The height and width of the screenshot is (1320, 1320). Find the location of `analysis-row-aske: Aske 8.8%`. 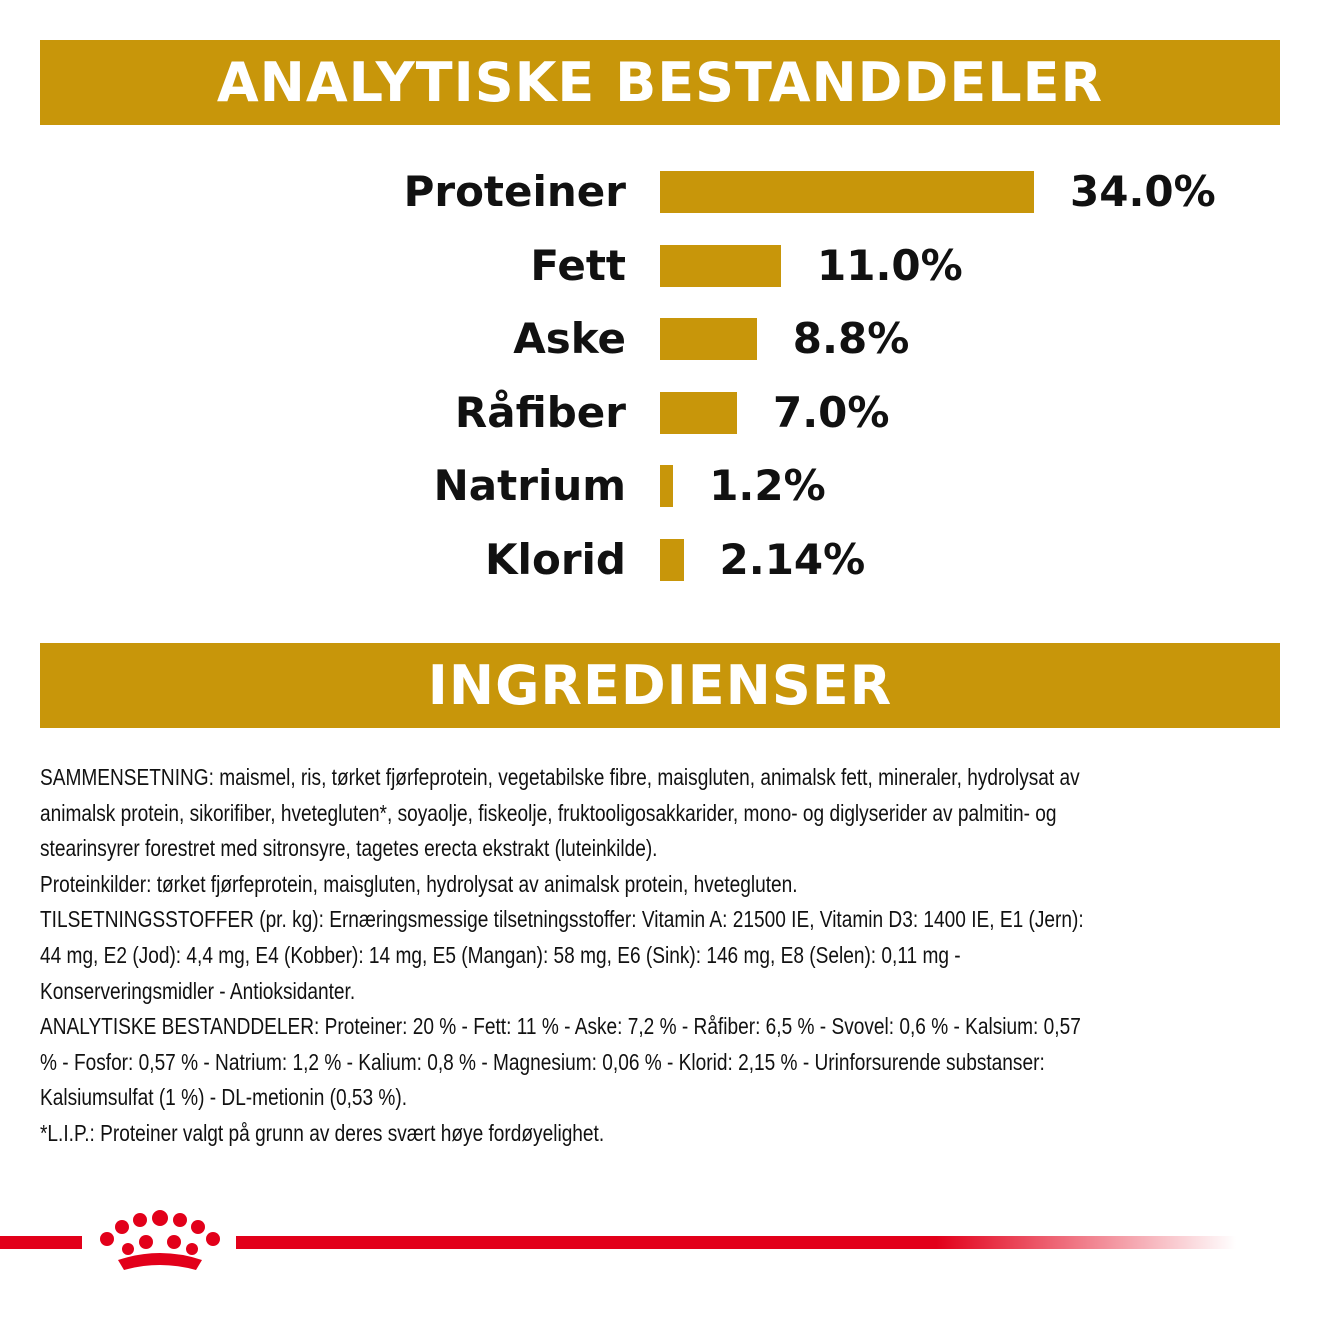

analysis-row-aske: Aske 8.8% is located at coordinates (660, 339).